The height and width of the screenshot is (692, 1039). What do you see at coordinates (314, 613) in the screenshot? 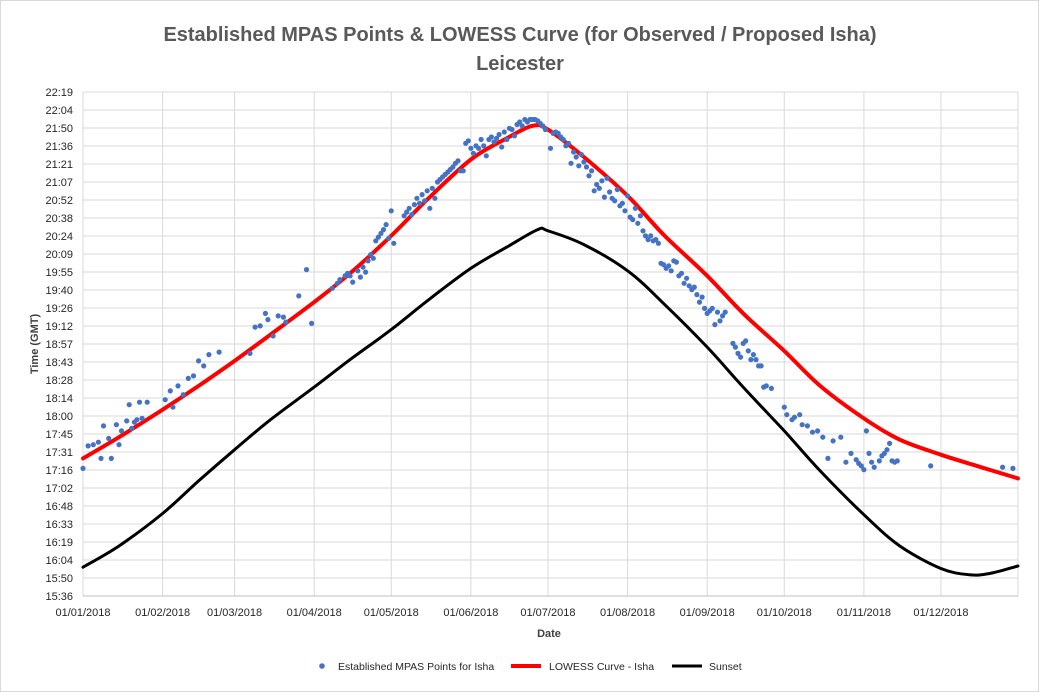
I see `x-tick-label: 01/04/2018` at bounding box center [314, 613].